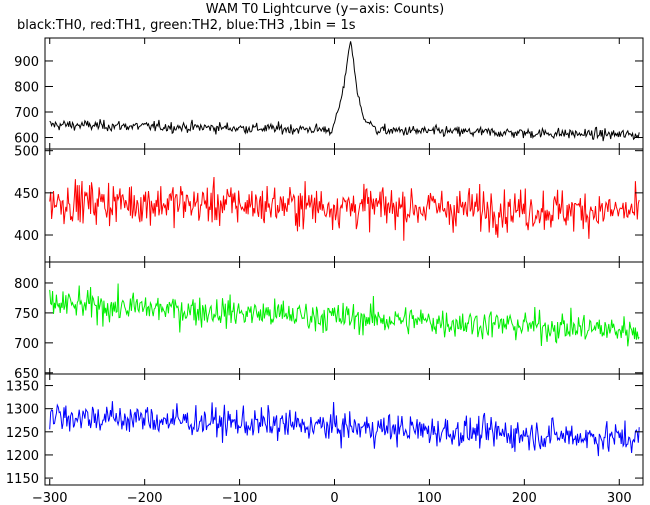 This screenshot has width=650, height=505. Describe the element at coordinates (524, 498) in the screenshot. I see `x-tick-label: 200` at that location.